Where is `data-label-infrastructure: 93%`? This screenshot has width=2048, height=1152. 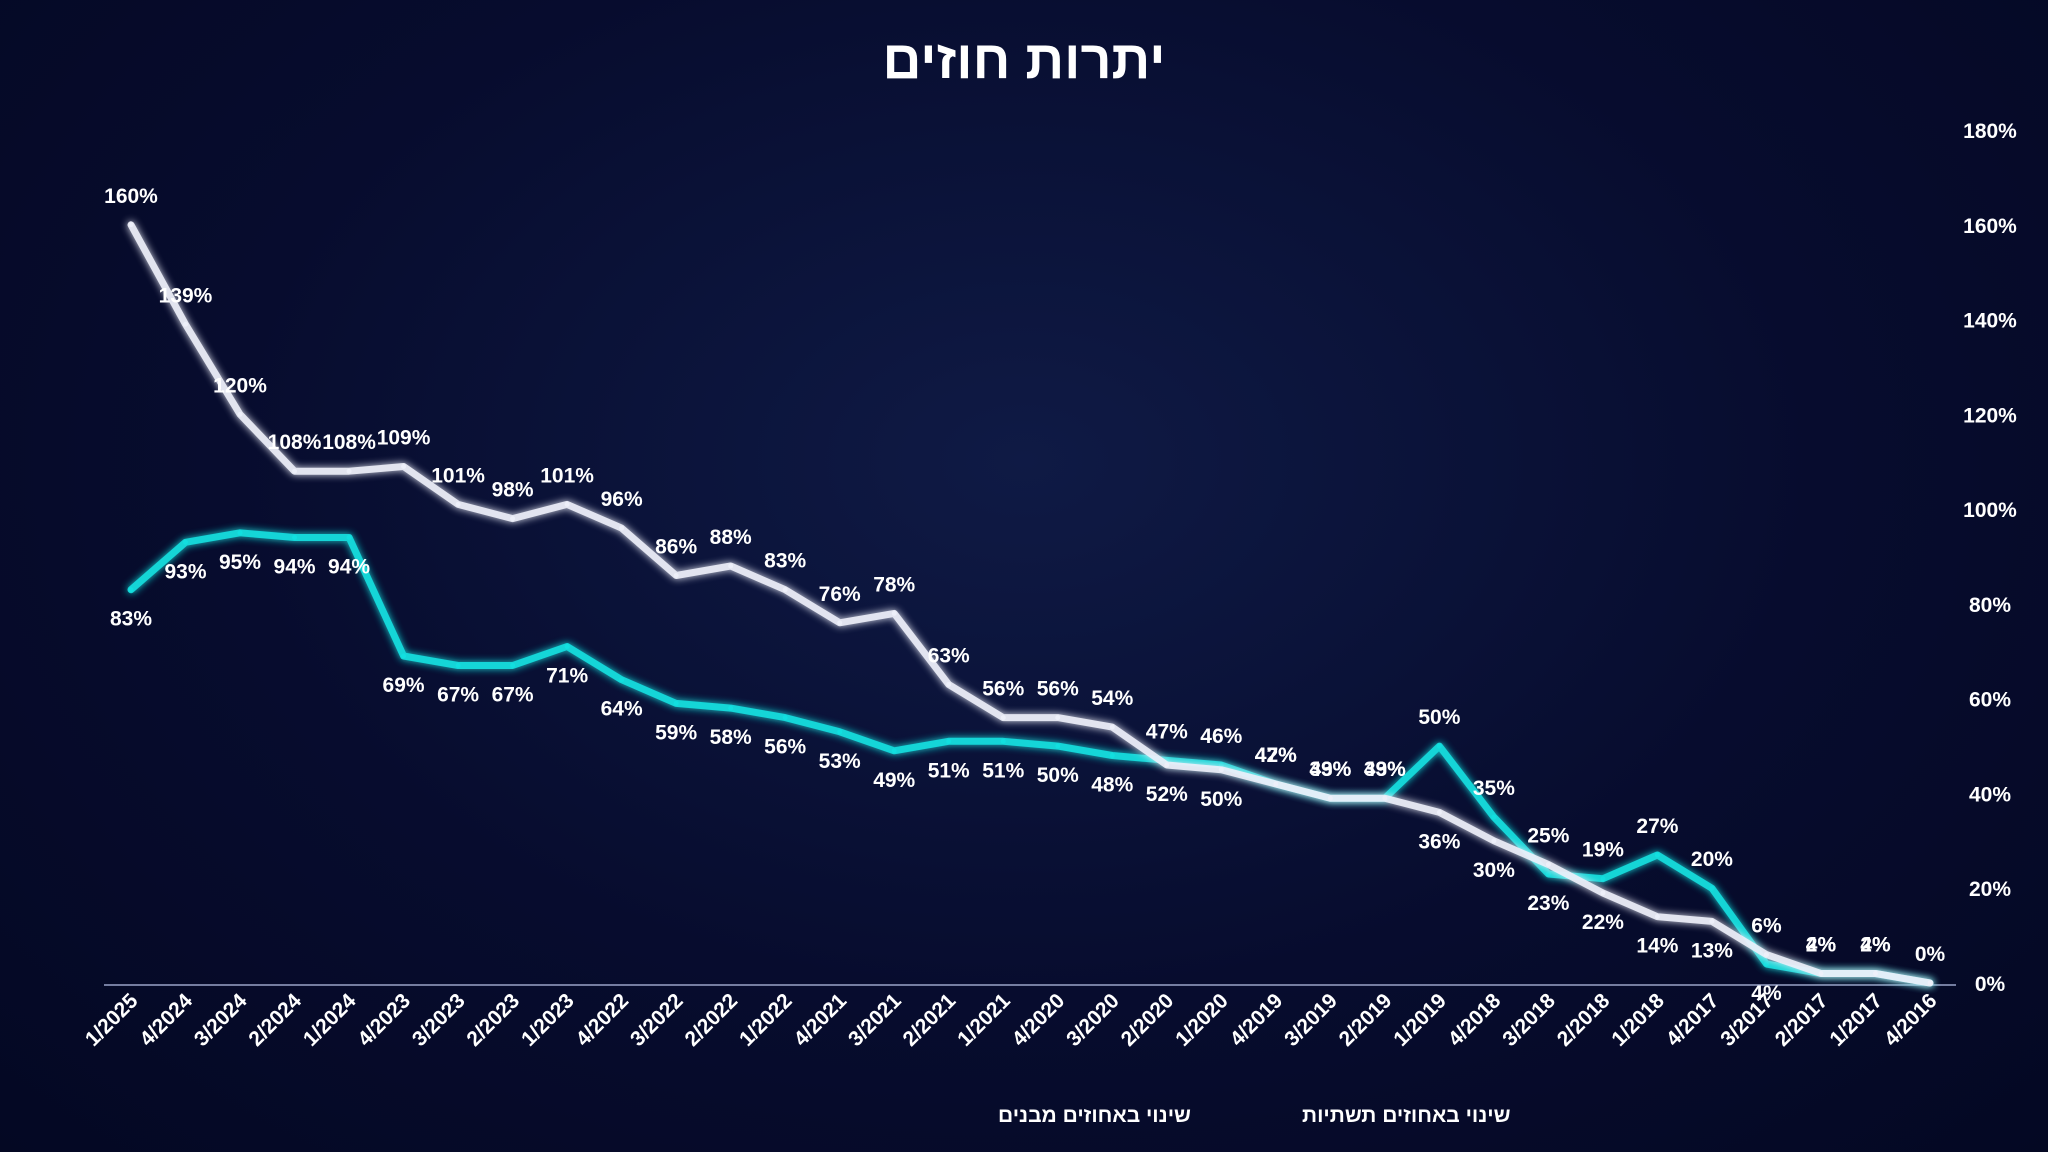 data-label-infrastructure: 93% is located at coordinates (185, 571).